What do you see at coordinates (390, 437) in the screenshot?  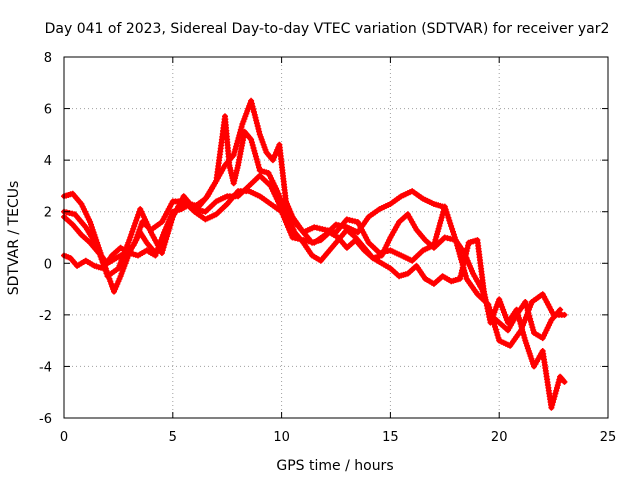 I see `x-tick-label: 15` at bounding box center [390, 437].